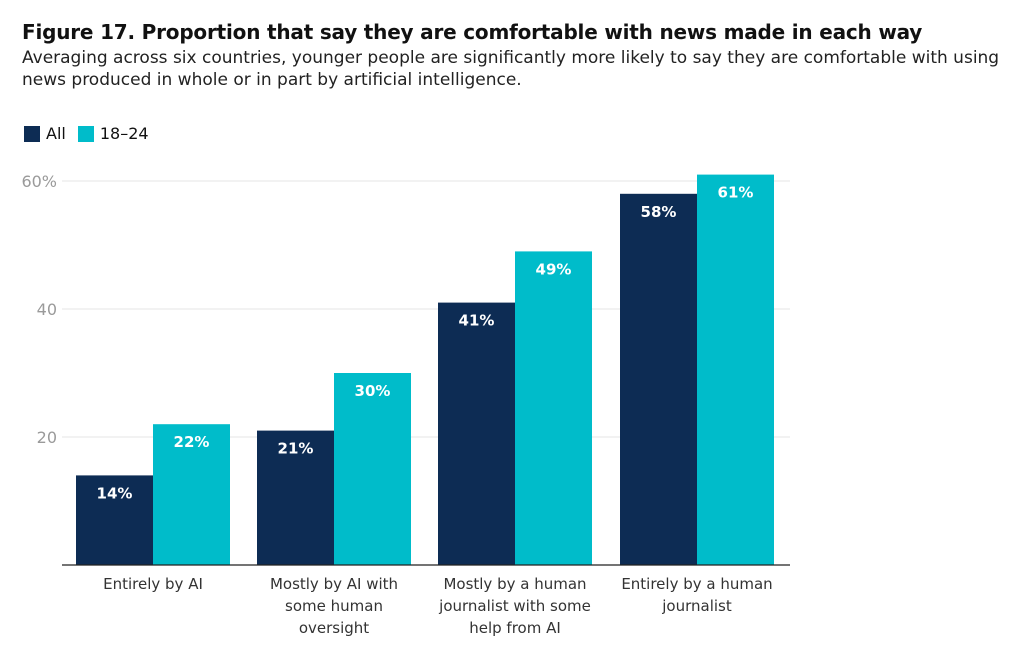 This screenshot has height=647, width=1035. I want to click on x-category-label: help from AI, so click(515, 628).